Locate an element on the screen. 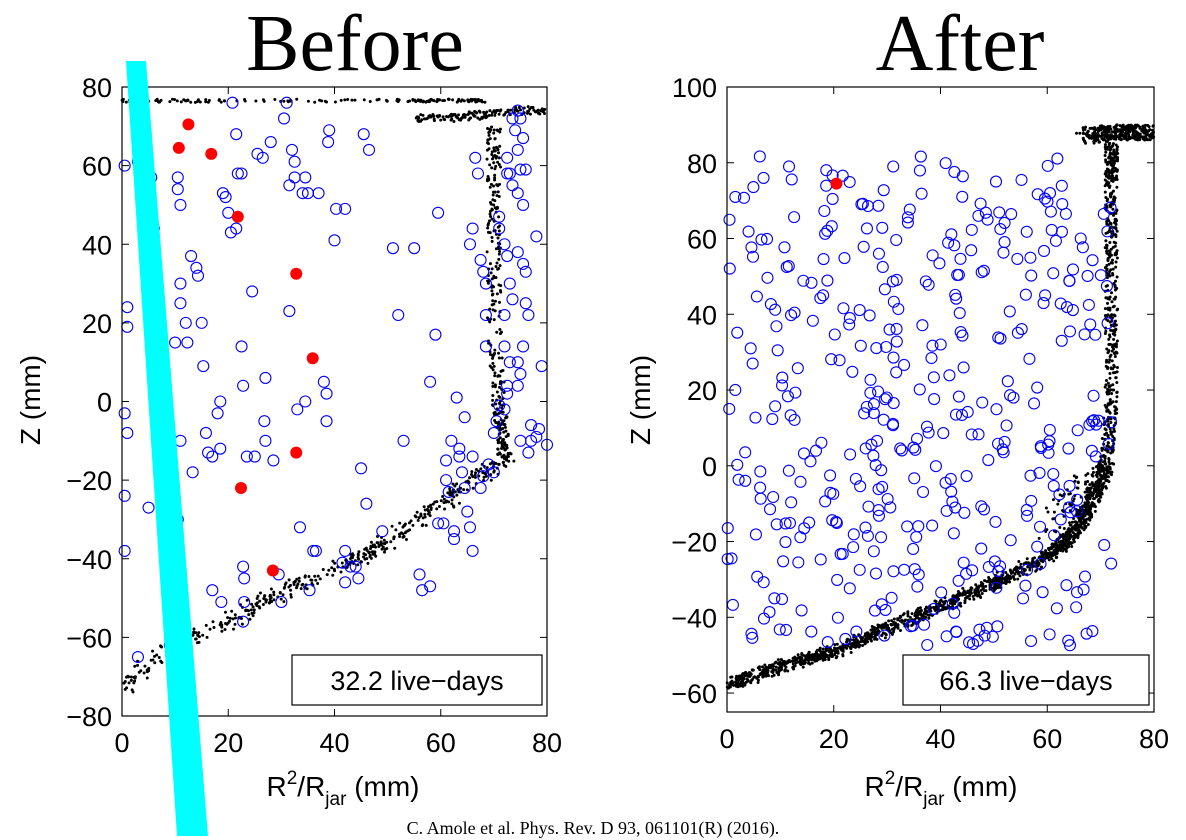 This screenshot has height=840, width=1186. before-y-axis-label: Z (mm) is located at coordinates (30, 400).